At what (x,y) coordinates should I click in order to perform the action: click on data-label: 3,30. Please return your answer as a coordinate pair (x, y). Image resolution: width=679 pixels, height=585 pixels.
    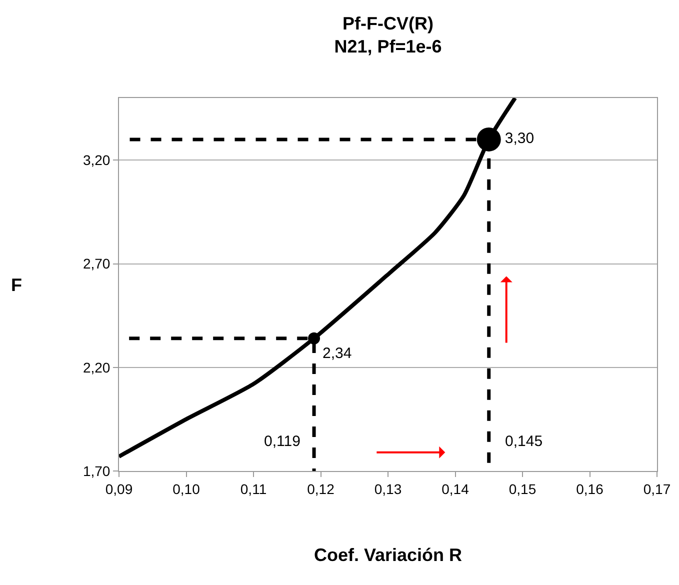
    Looking at the image, I should click on (519, 139).